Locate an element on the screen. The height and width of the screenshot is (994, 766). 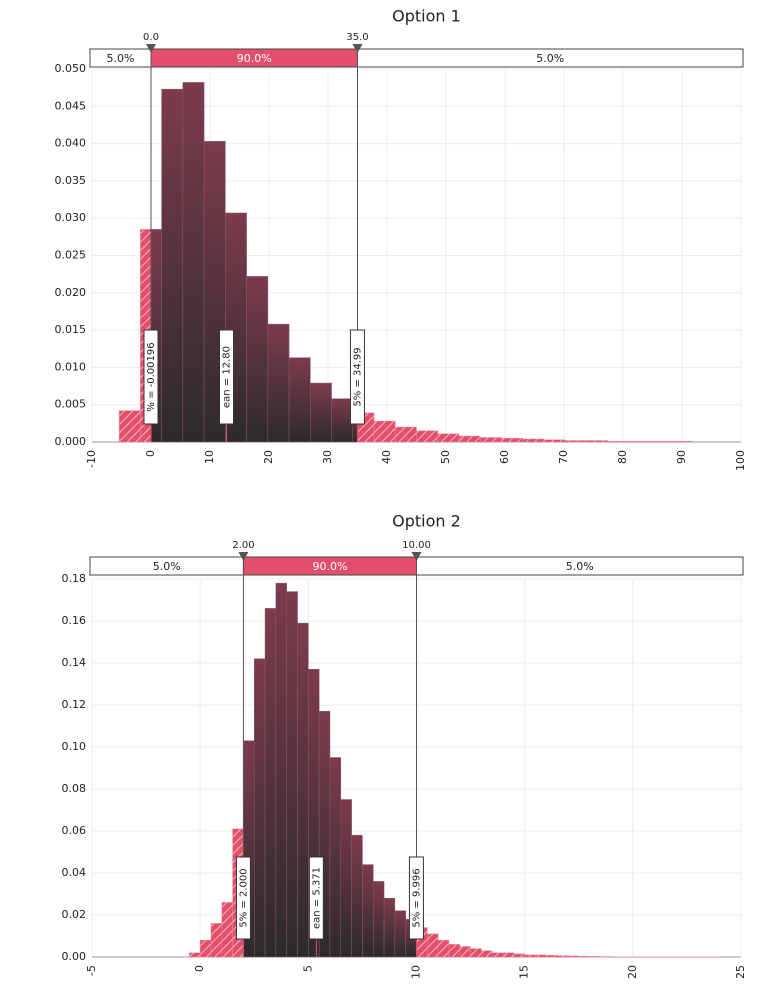
y-tick-label: 0.10 is located at coordinates (74, 746).